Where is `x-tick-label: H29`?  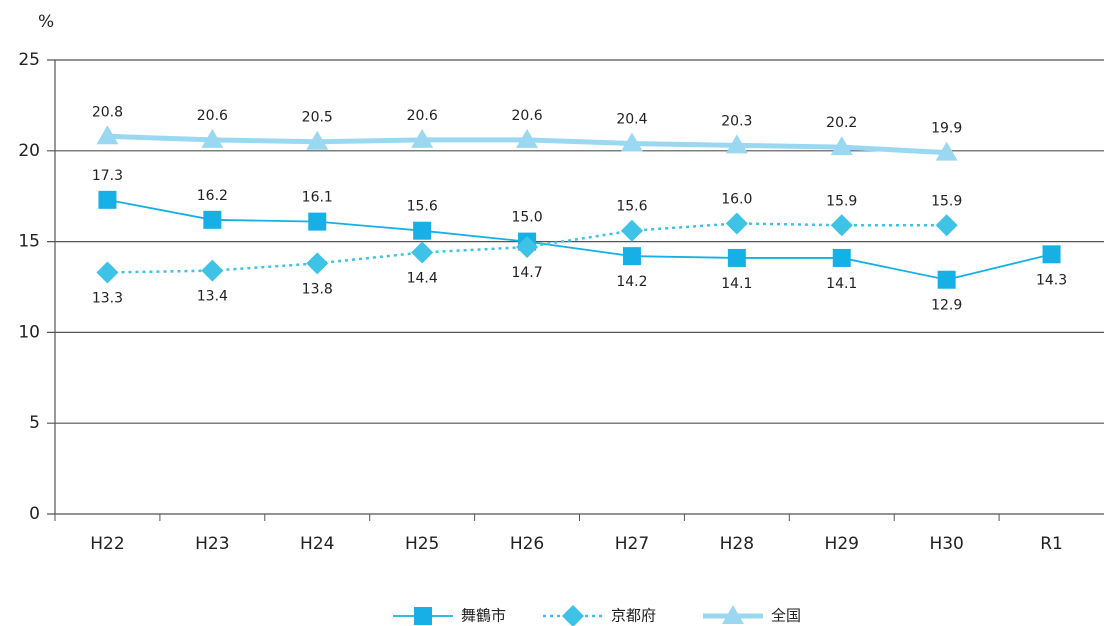 x-tick-label: H29 is located at coordinates (842, 544).